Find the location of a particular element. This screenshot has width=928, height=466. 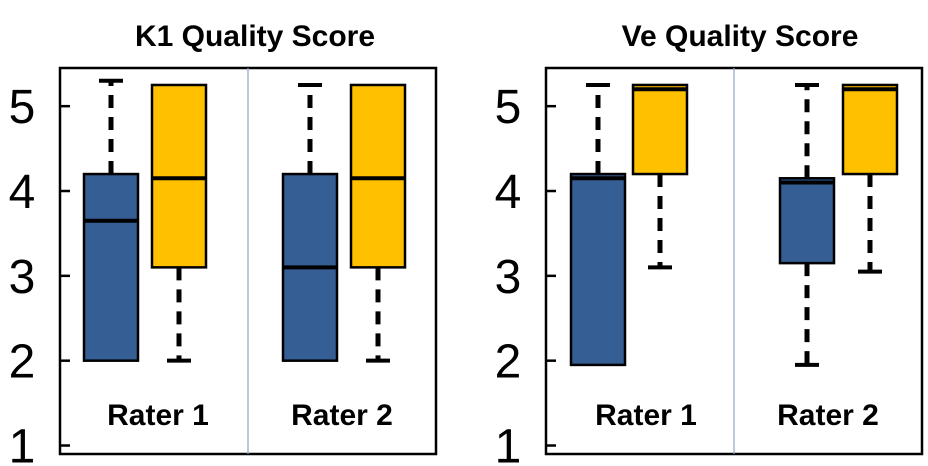

chart-title: K1 Quality Score is located at coordinates (255, 36).